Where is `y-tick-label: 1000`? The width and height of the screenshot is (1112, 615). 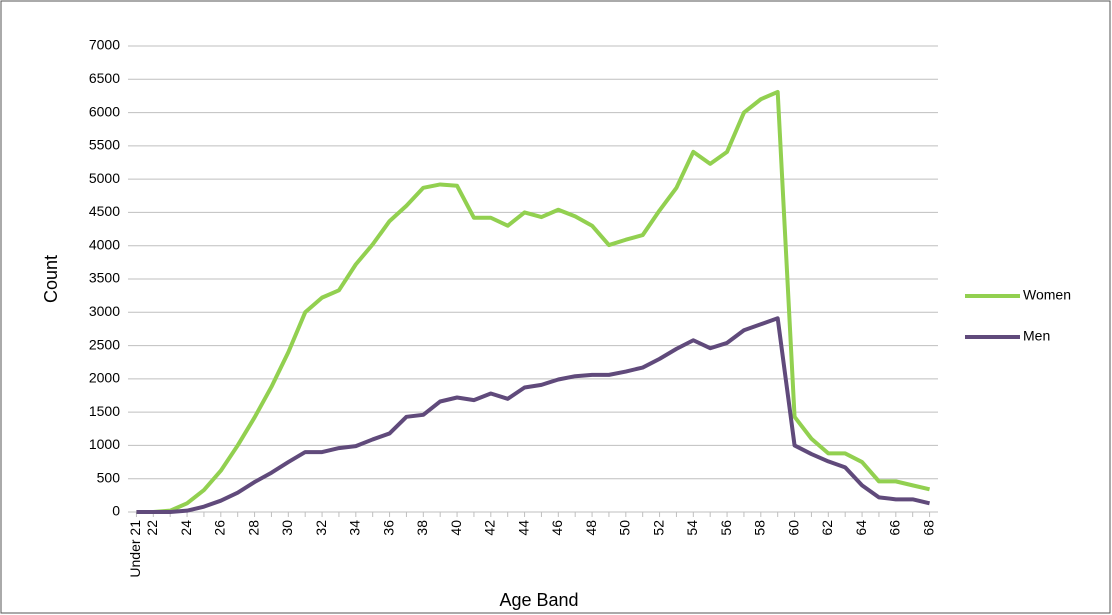
y-tick-label: 1000 is located at coordinates (104, 444).